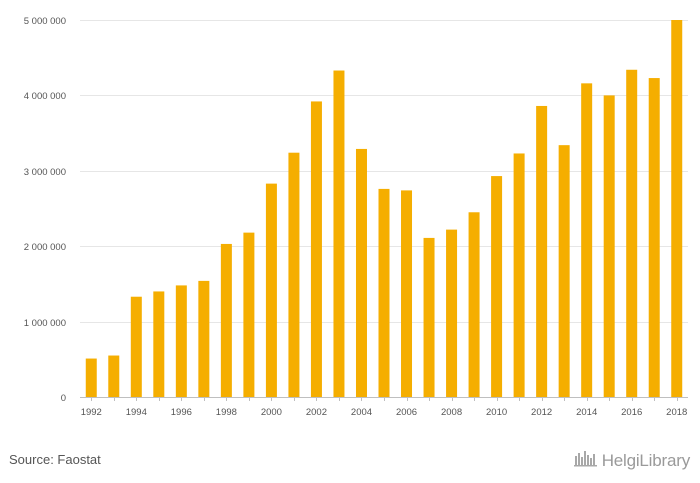 Image resolution: width=700 pixels, height=483 pixels. I want to click on y-tick-label: 3 000 000, so click(45, 172).